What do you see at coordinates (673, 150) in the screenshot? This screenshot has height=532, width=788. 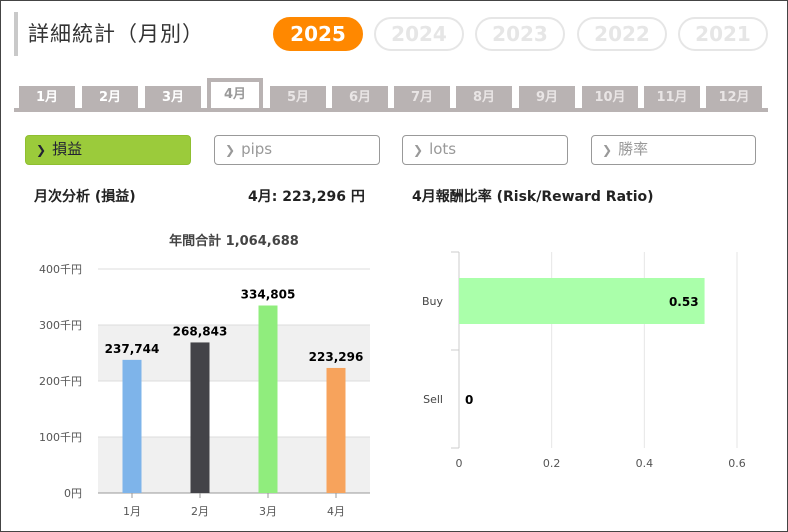 I see `metric-button-win-rate: ❯ 勝率` at bounding box center [673, 150].